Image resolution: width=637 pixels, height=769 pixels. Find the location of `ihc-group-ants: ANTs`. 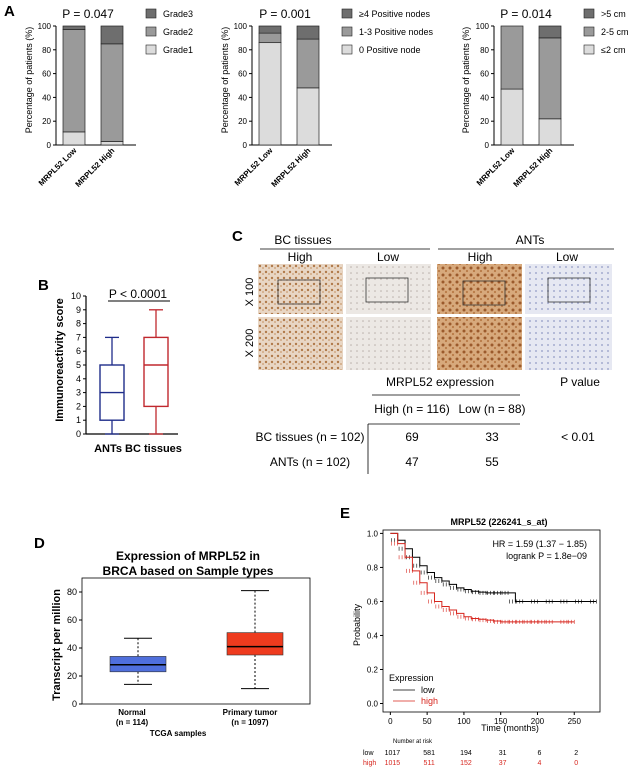

ihc-group-ants: ANTs is located at coordinates (530, 240).